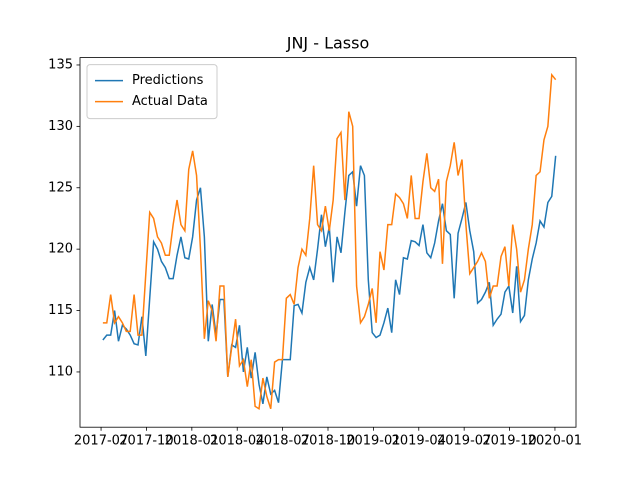 The height and width of the screenshot is (480, 640). Describe the element at coordinates (282, 441) in the screenshot. I see `x-tick-label: 2018-07` at that location.